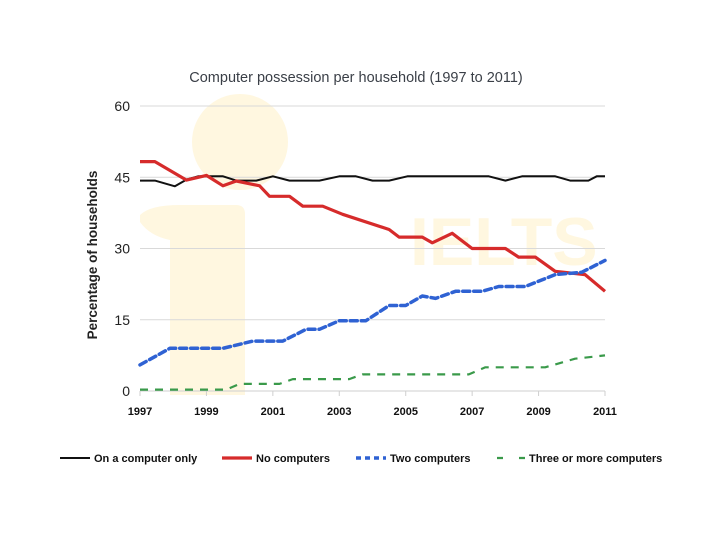  I want to click on y-tick-label: 0, so click(126, 391).